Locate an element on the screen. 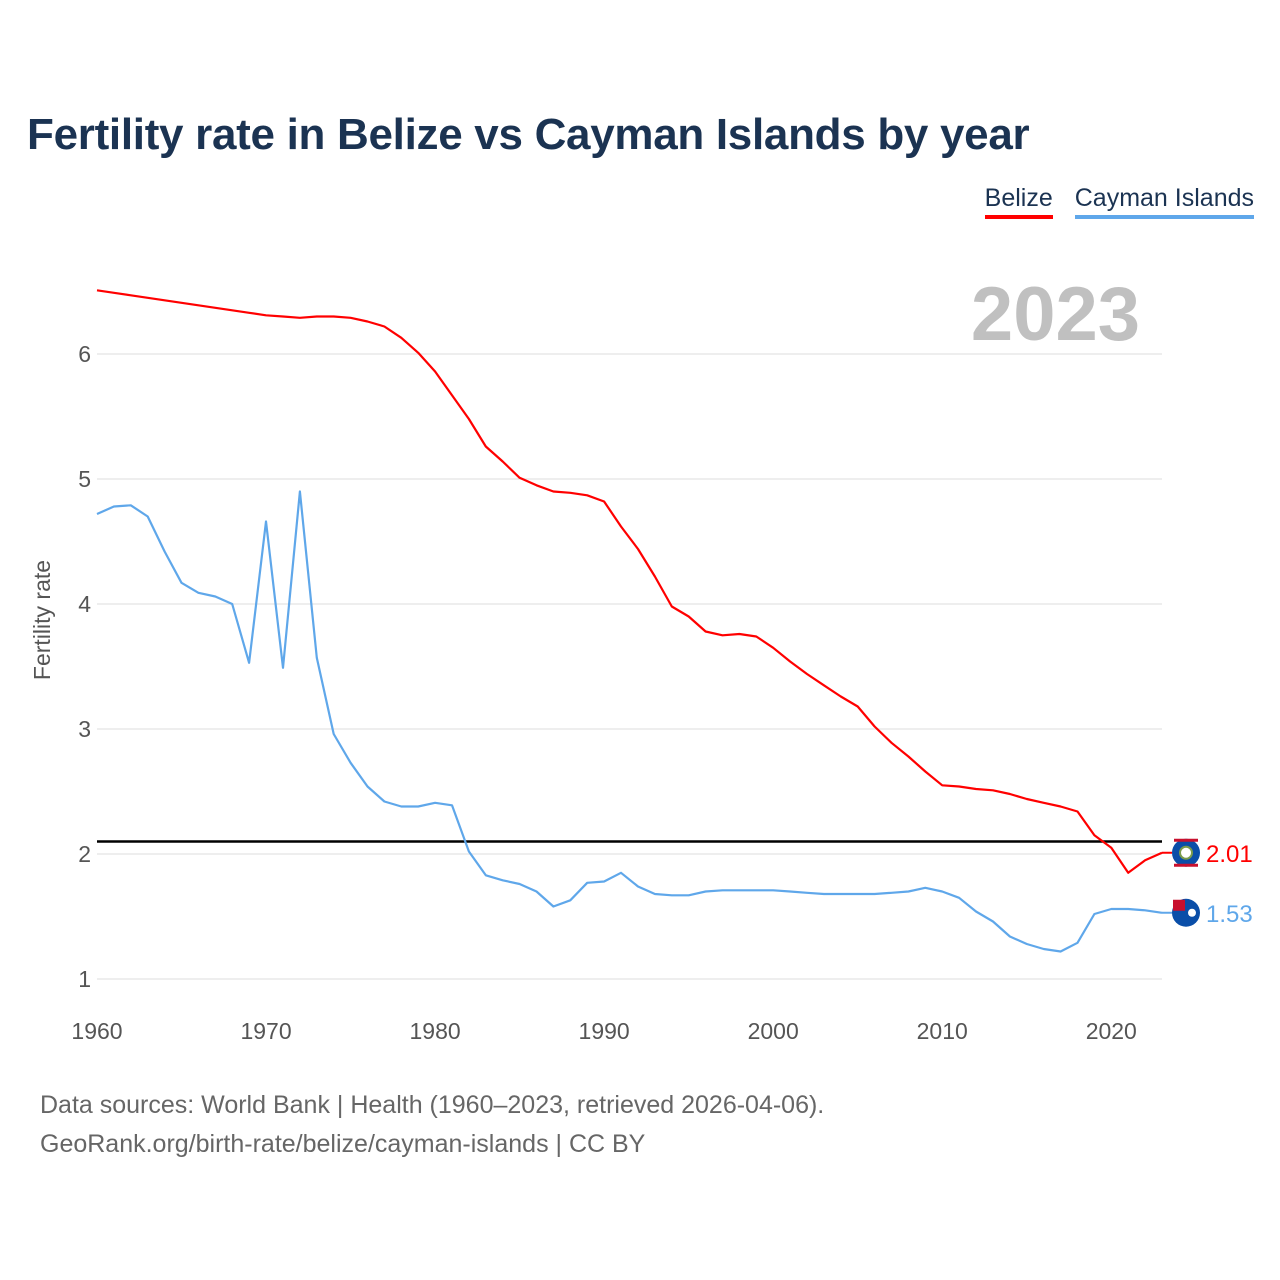  flag-stripe is located at coordinates (1186, 840).